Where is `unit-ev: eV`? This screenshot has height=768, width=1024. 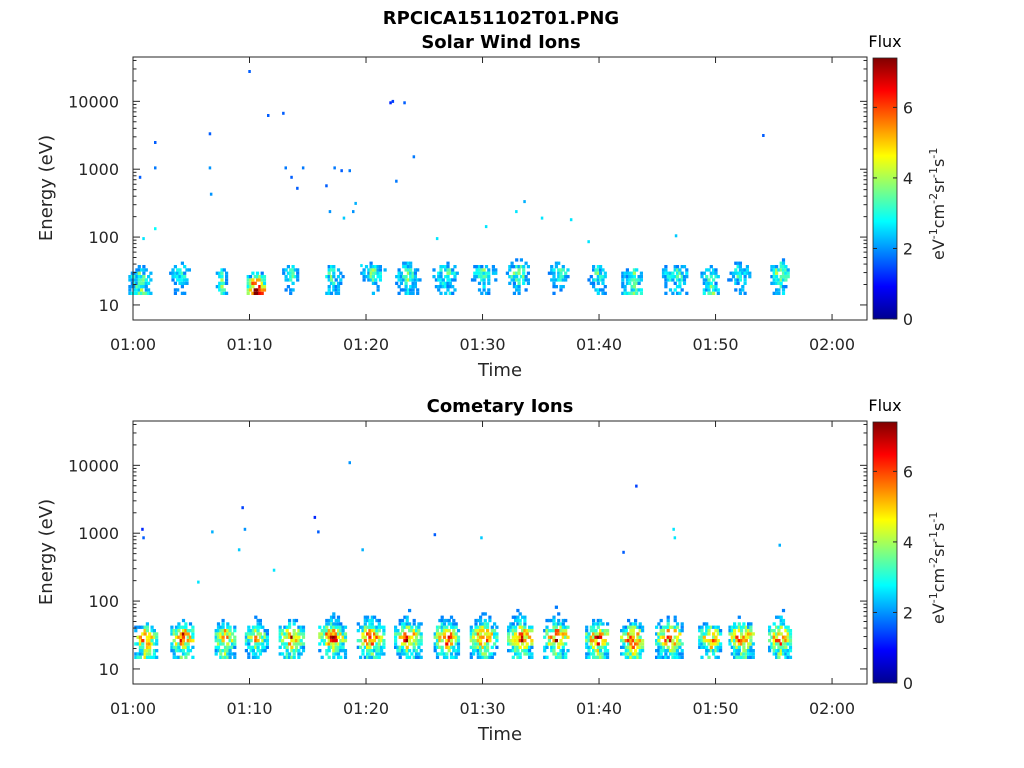 unit-ev: eV is located at coordinates (938, 249).